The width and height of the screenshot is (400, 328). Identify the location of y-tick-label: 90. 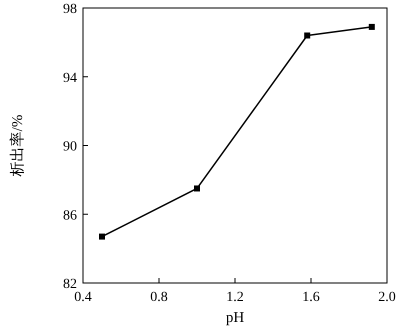
(70, 147).